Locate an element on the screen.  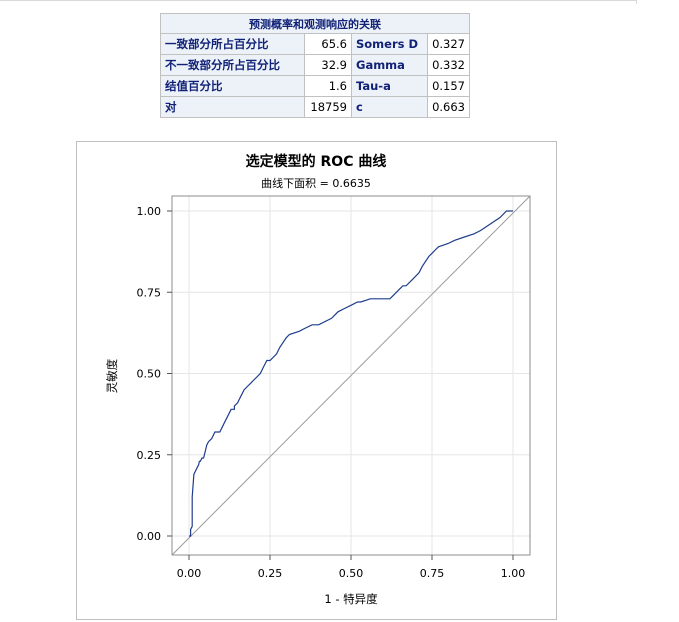
top-divider is located at coordinates (318, 0).